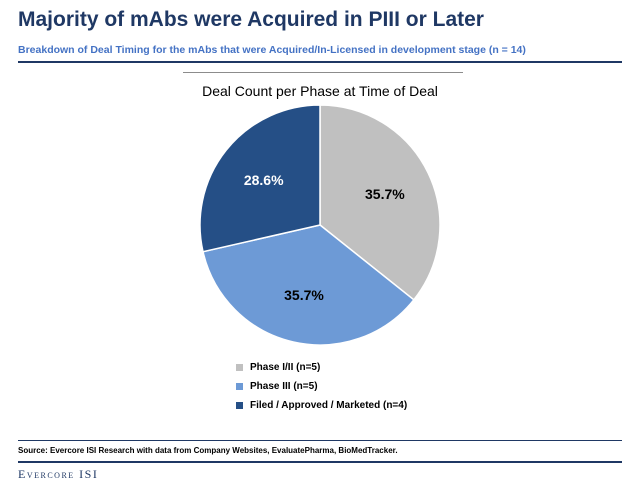 Image resolution: width=640 pixels, height=489 pixels. Describe the element at coordinates (285, 367) in the screenshot. I see `legend-label-phase-1-2: Phase I/II (n=5)` at that location.